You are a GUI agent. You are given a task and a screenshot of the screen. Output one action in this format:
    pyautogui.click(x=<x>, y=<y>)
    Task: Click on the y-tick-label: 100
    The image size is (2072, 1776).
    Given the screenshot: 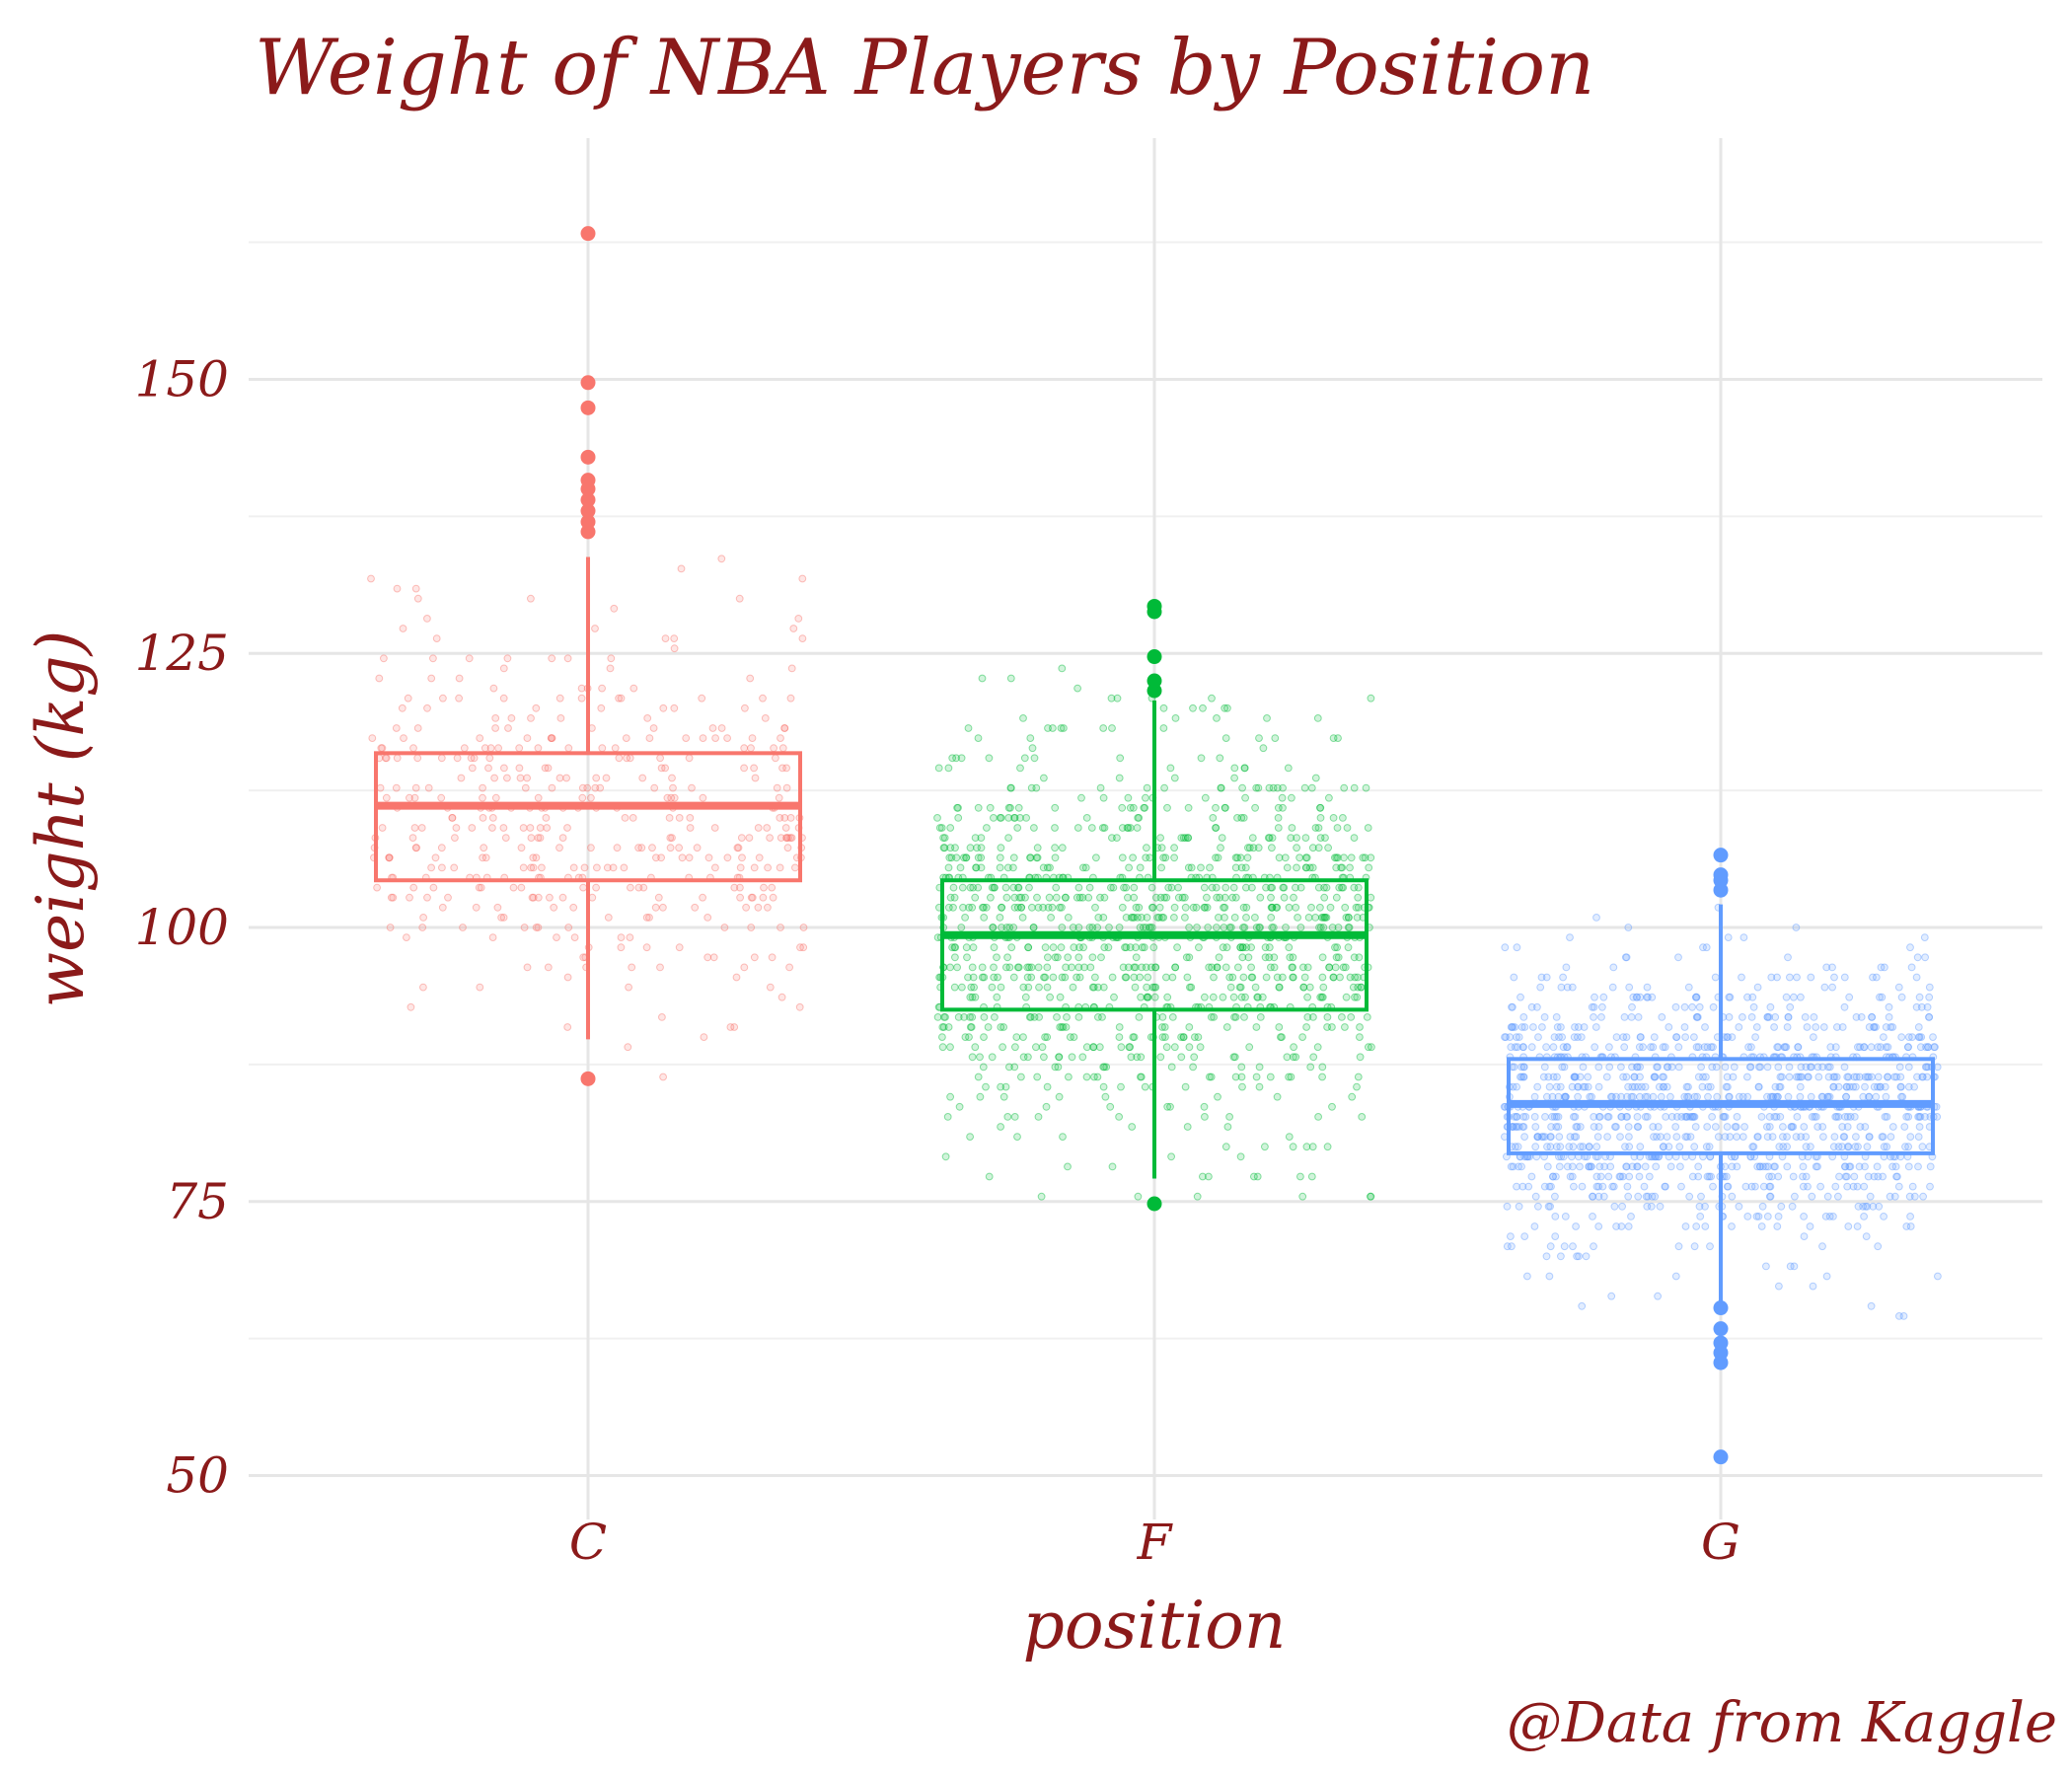 What is the action you would take?
    pyautogui.click(x=182, y=928)
    